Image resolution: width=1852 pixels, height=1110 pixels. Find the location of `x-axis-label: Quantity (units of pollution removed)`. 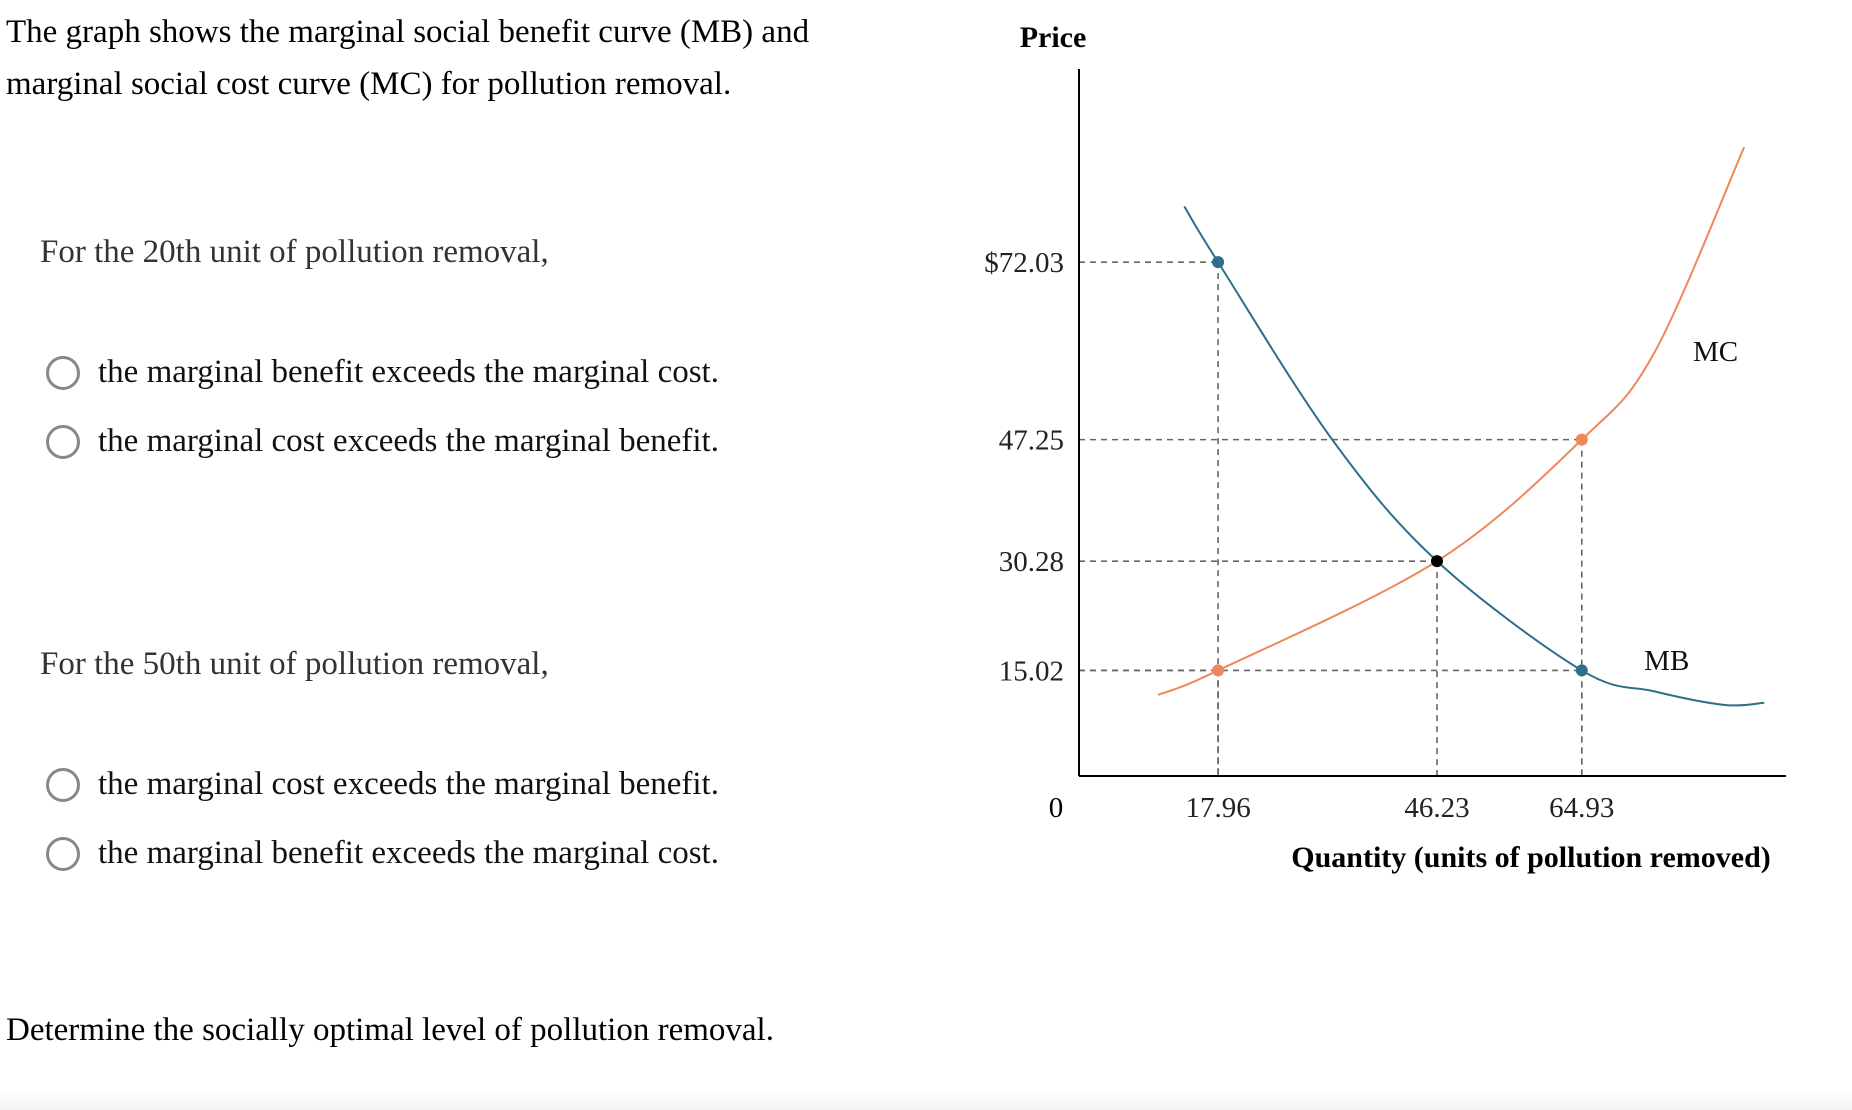

x-axis-label: Quantity (units of pollution removed) is located at coordinates (1531, 857).